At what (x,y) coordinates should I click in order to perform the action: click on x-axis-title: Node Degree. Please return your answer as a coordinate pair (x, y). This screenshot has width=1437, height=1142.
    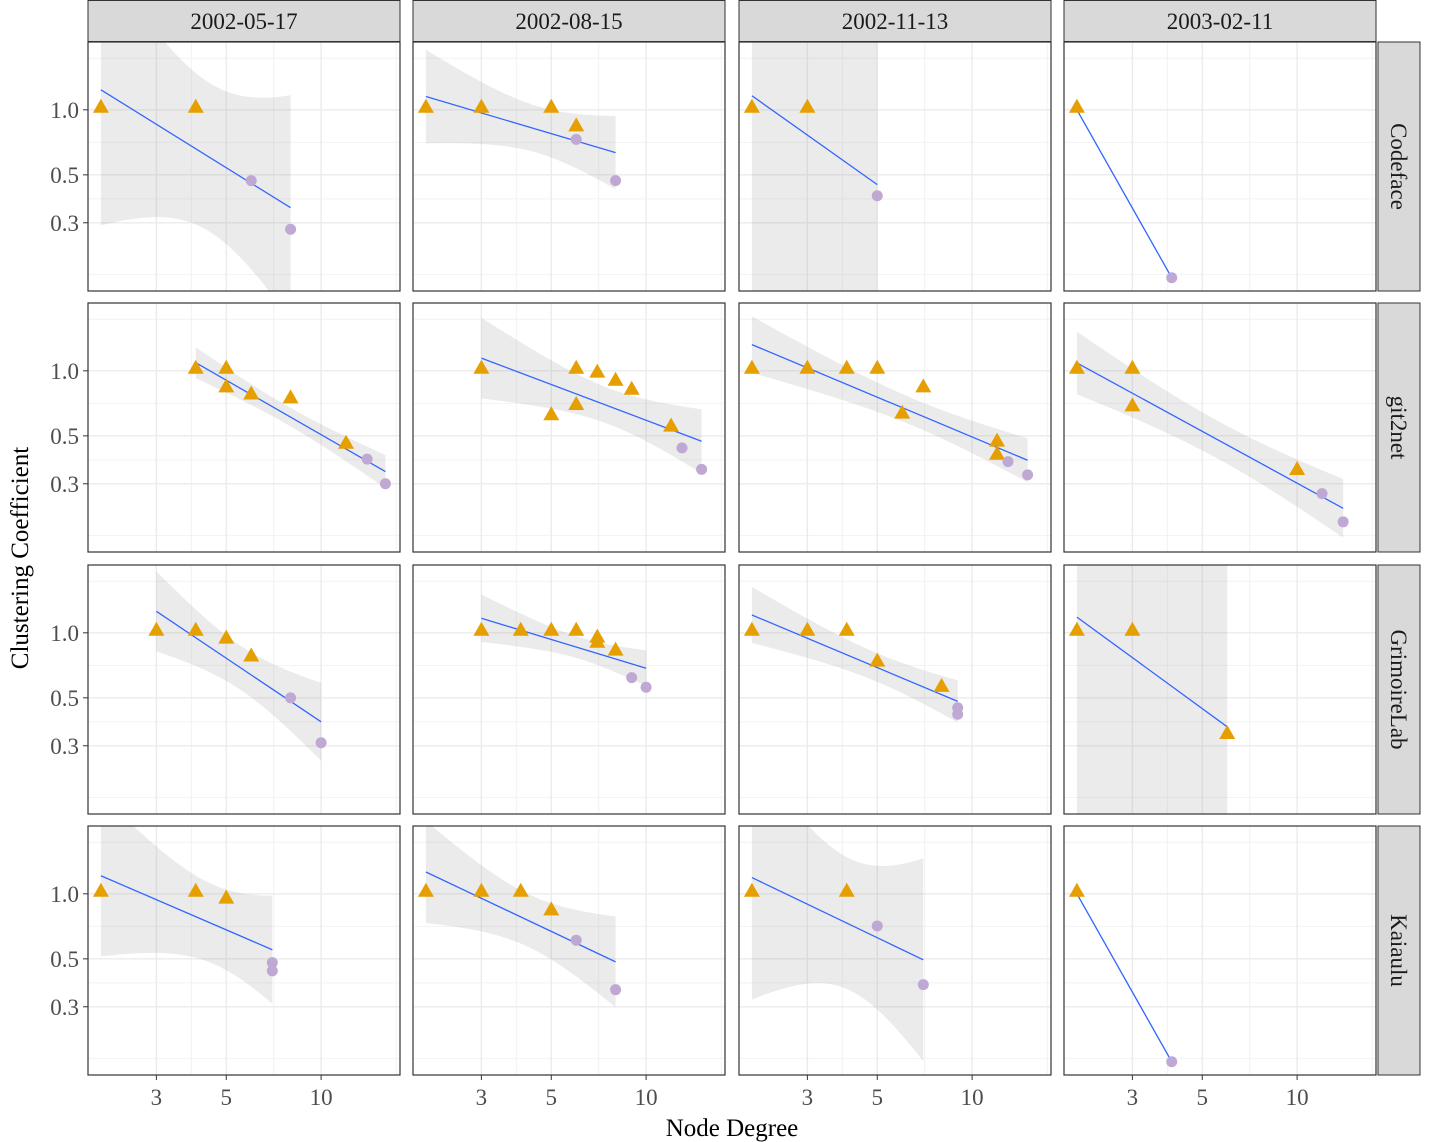
    Looking at the image, I should click on (732, 1128).